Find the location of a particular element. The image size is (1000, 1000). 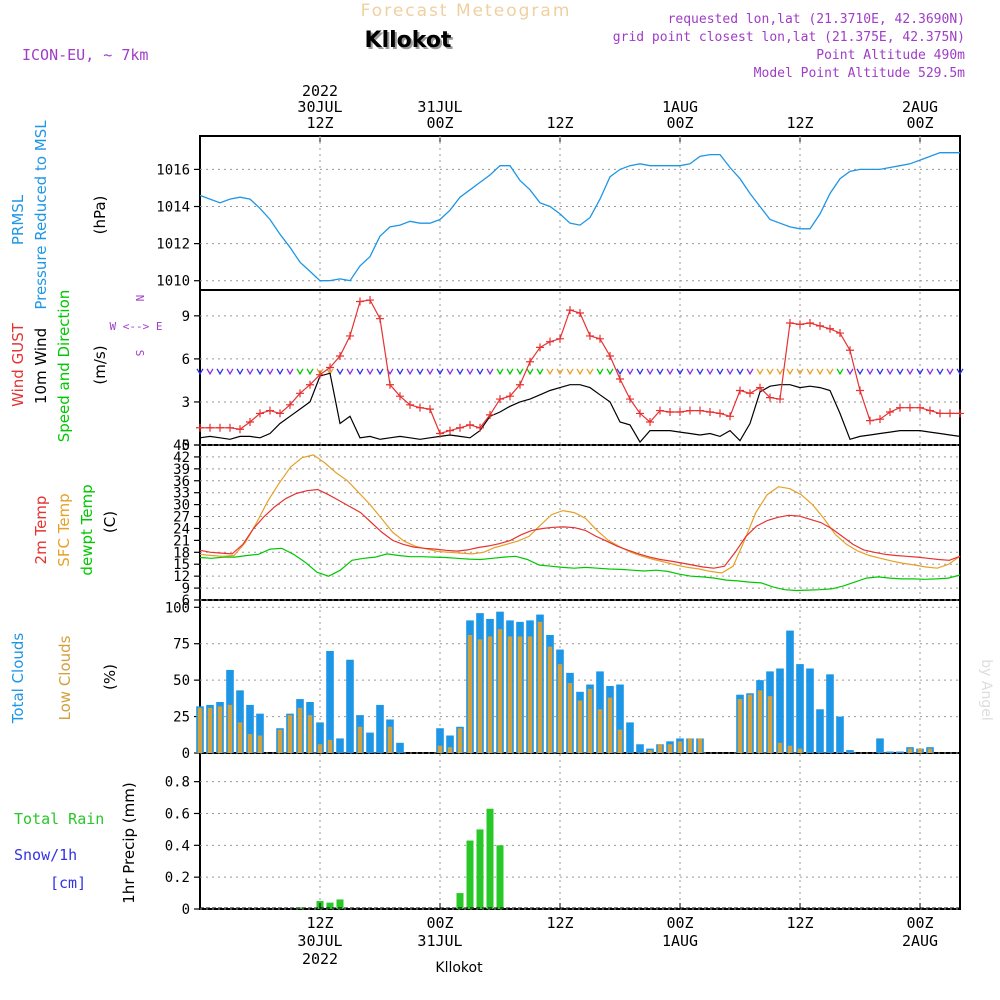

wind-unit: (m/s) is located at coordinates (100, 364).